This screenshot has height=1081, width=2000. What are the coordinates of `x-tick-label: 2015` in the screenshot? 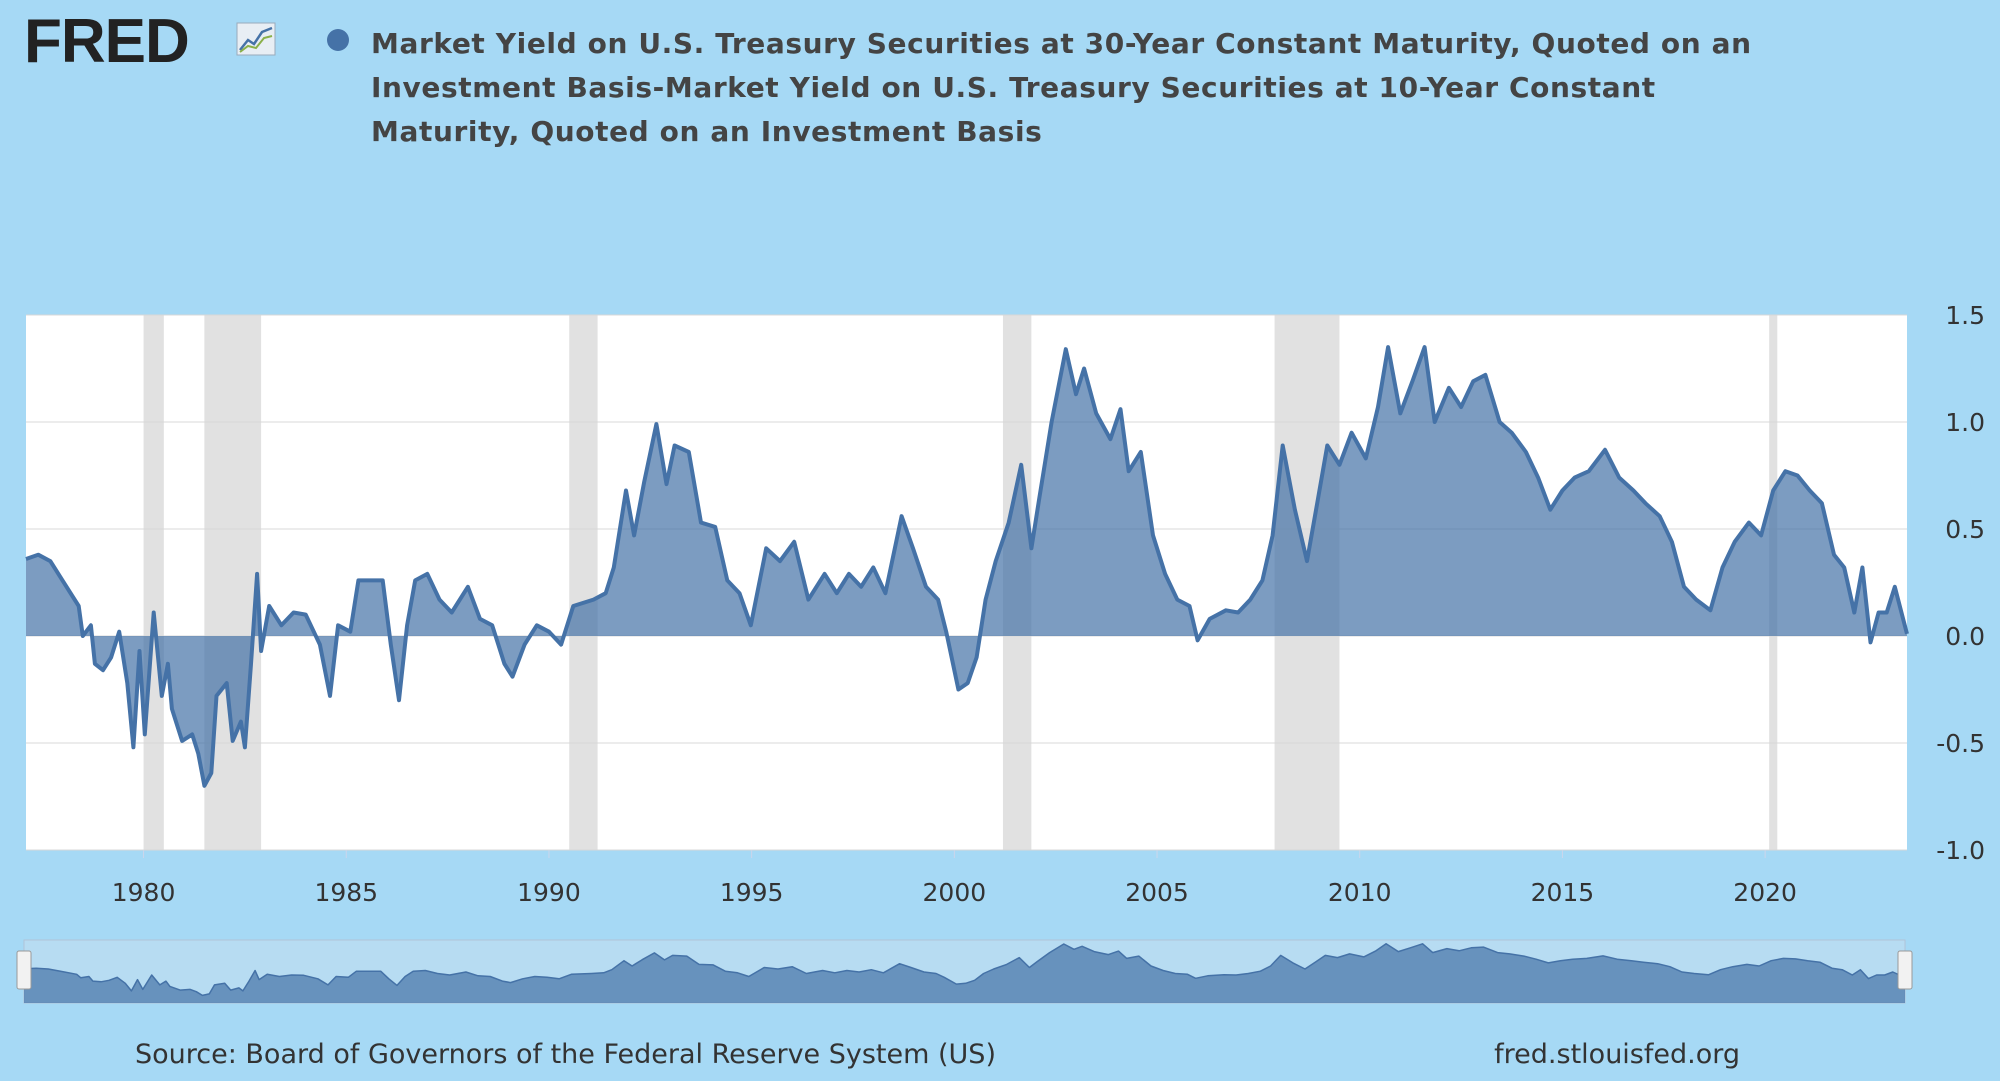 It's located at (1563, 892).